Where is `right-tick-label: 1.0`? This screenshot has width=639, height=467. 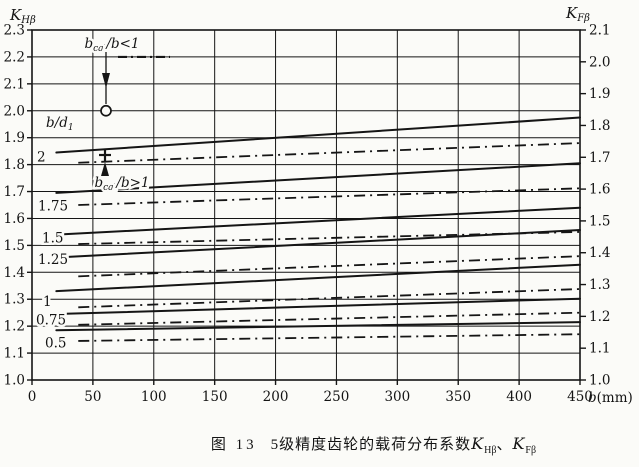 right-tick-label: 1.0 is located at coordinates (599, 381).